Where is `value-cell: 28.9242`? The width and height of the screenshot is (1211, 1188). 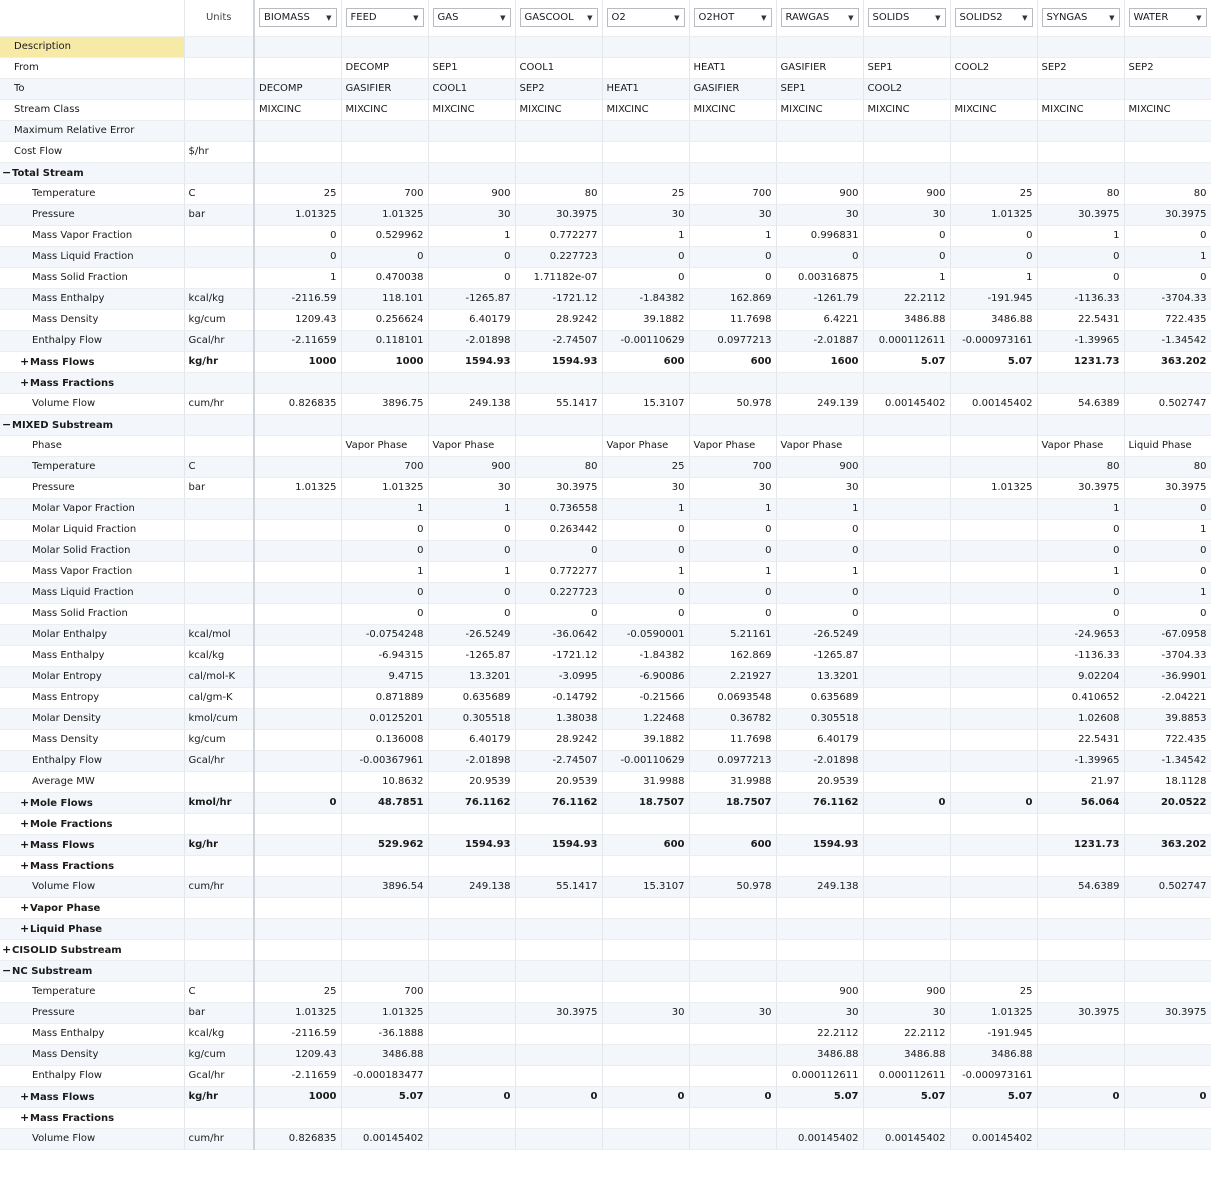 value-cell: 28.9242 is located at coordinates (559, 740).